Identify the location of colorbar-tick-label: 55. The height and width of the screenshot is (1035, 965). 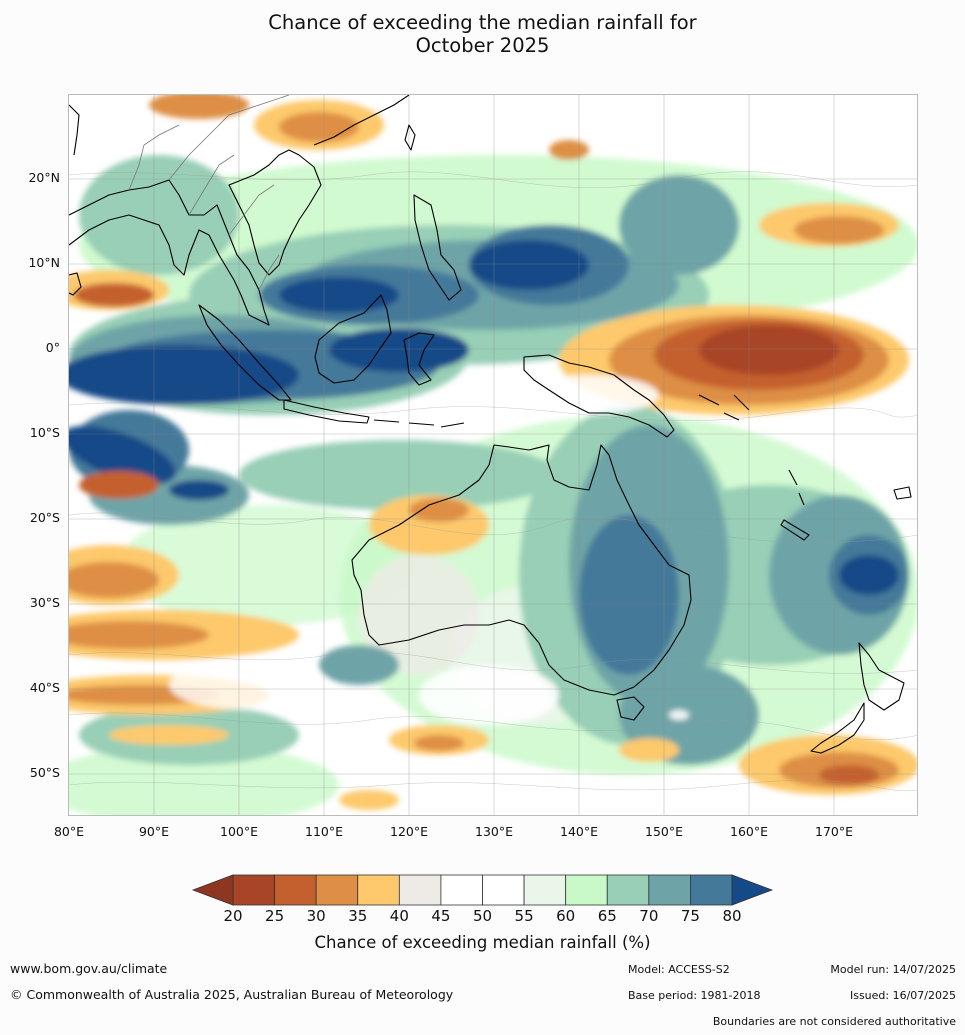
(524, 916).